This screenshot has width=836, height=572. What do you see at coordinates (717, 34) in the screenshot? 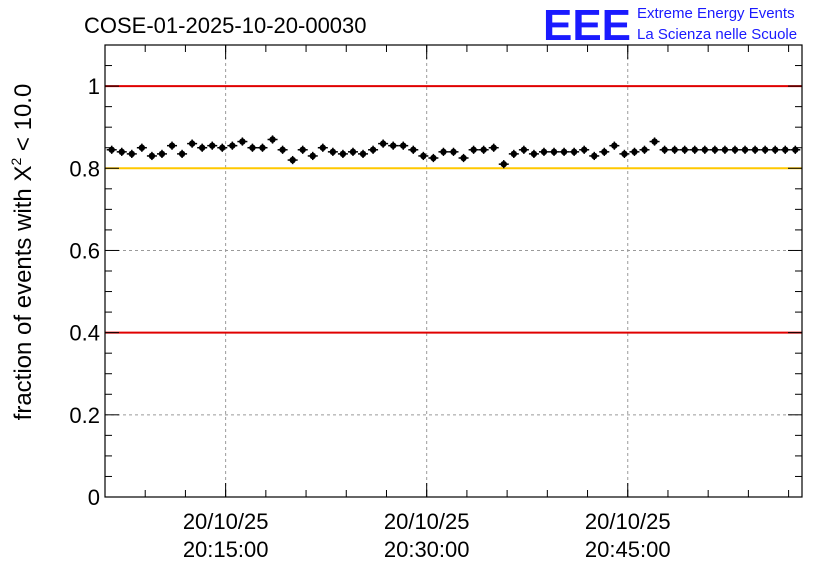
I see `logo-line-2: La Scienza nelle Scuole` at bounding box center [717, 34].